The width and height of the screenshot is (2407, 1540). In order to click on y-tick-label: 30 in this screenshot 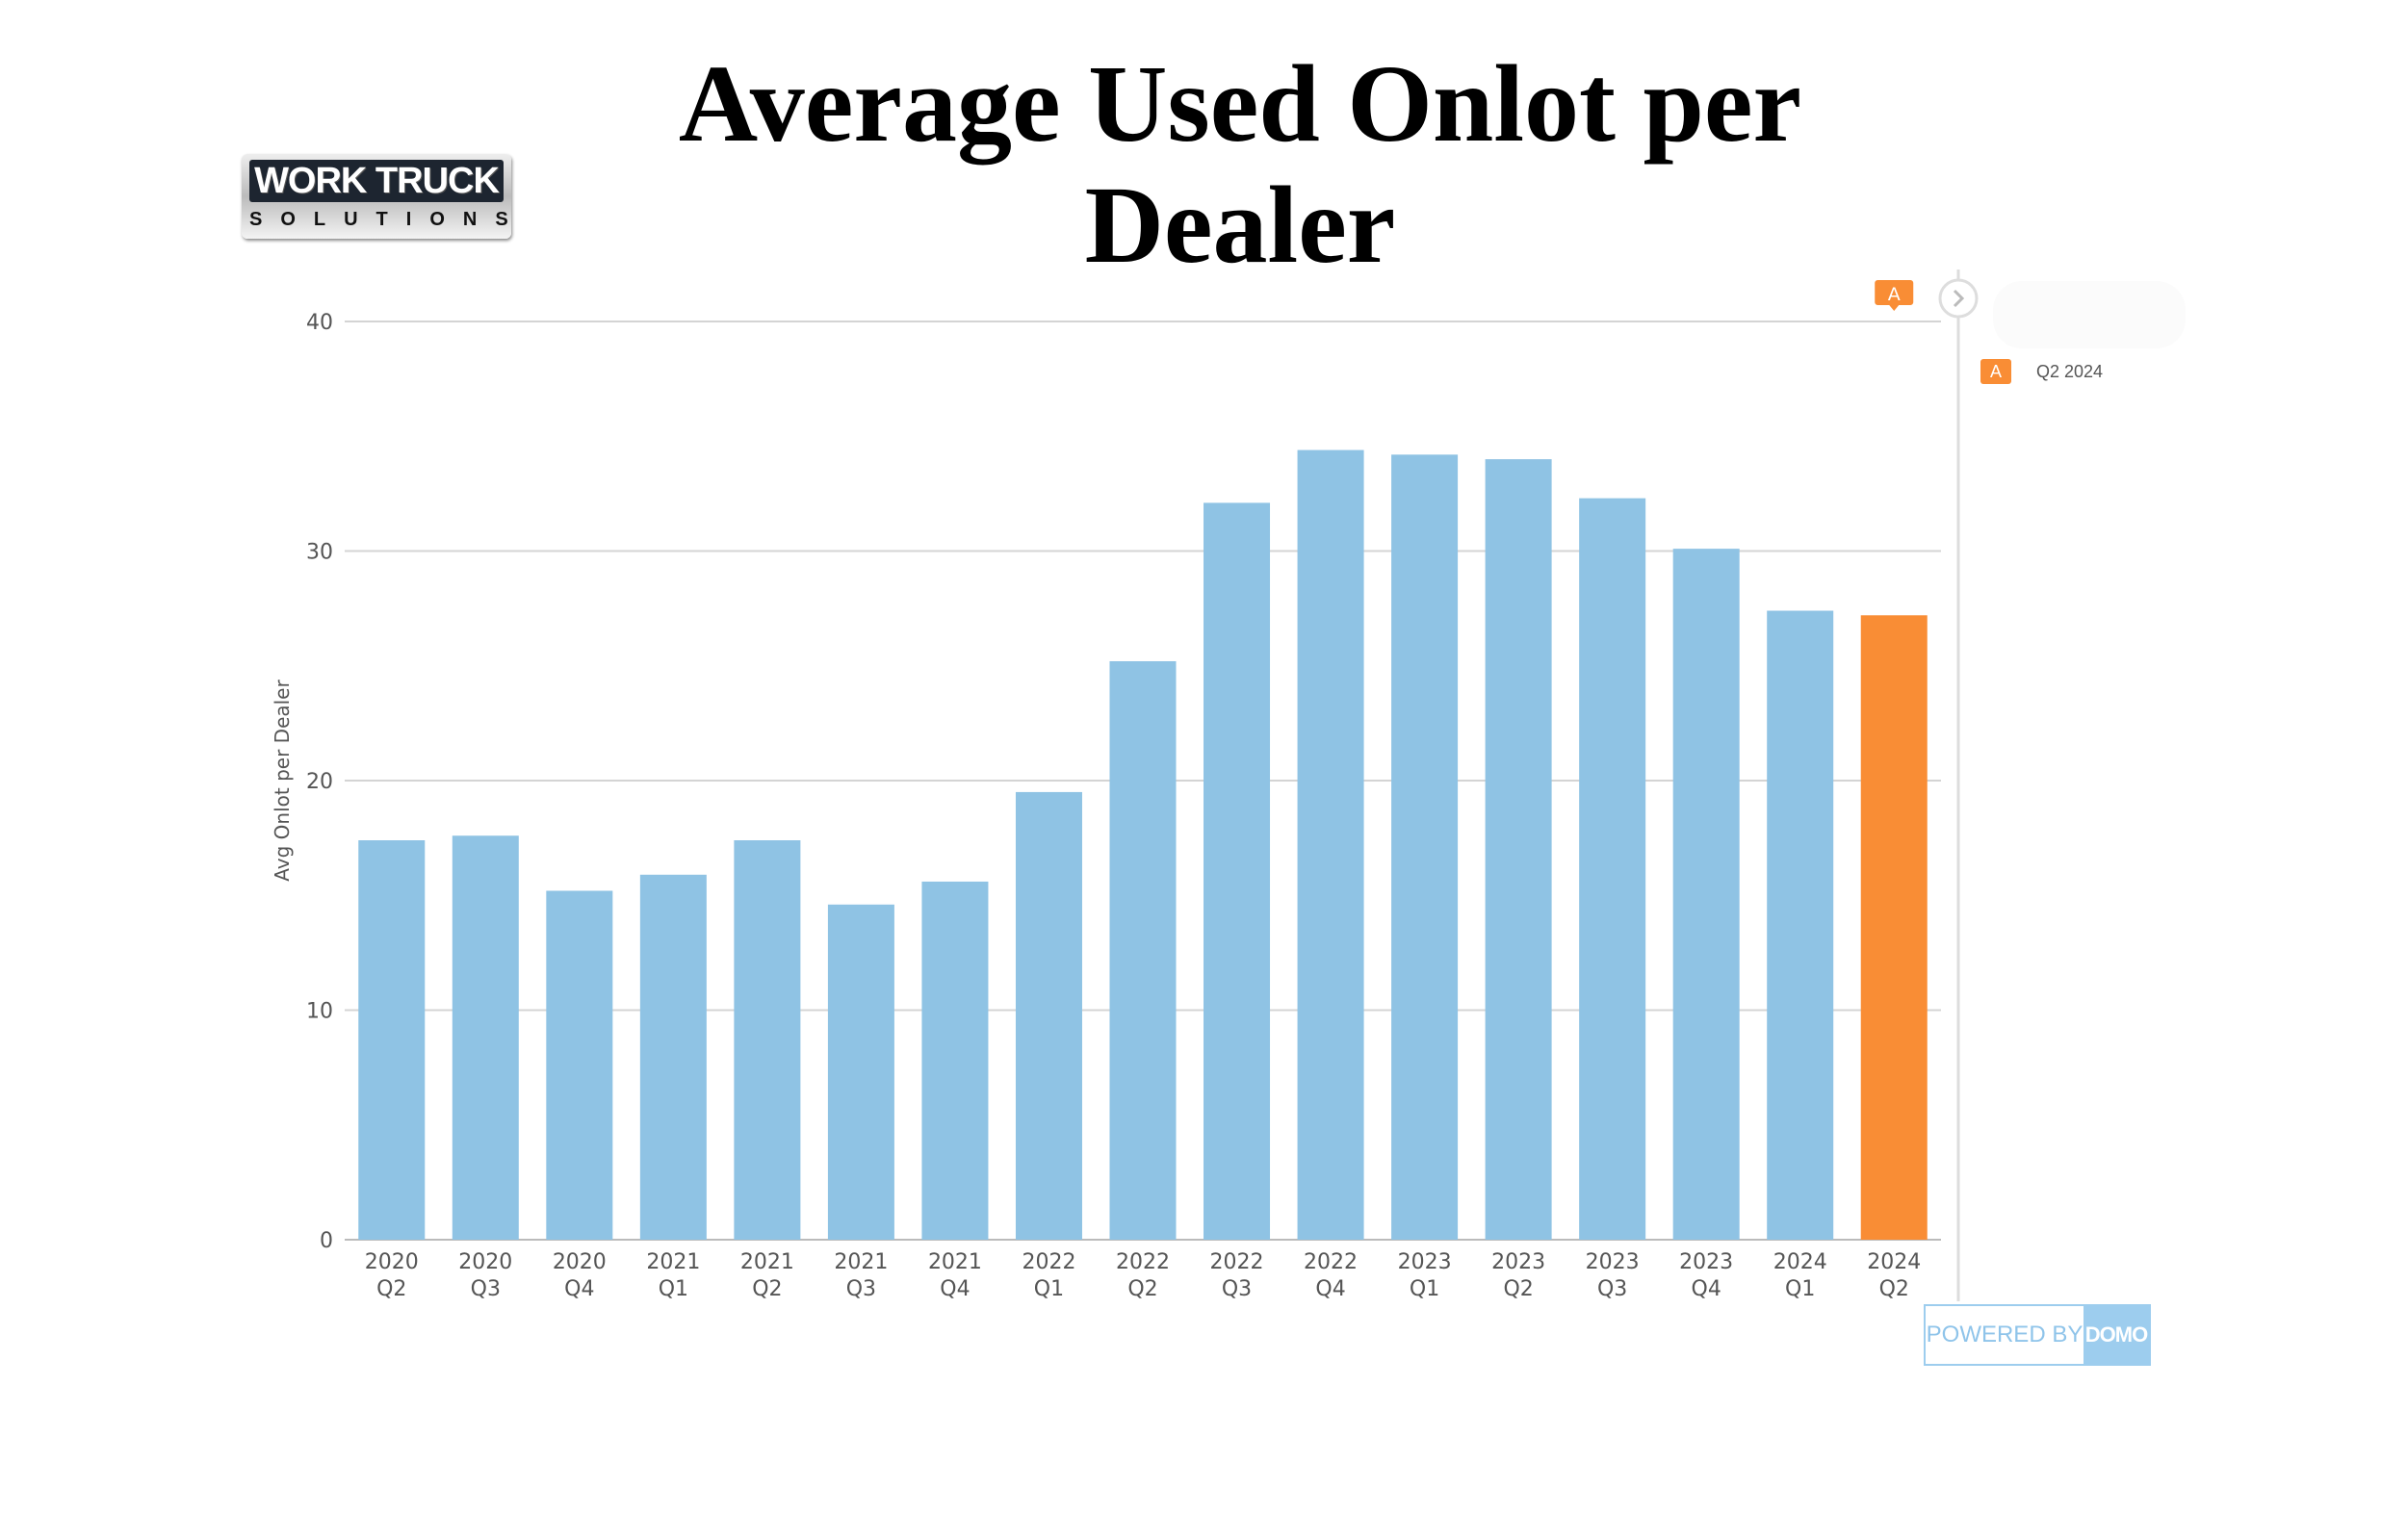, I will do `click(319, 553)`.